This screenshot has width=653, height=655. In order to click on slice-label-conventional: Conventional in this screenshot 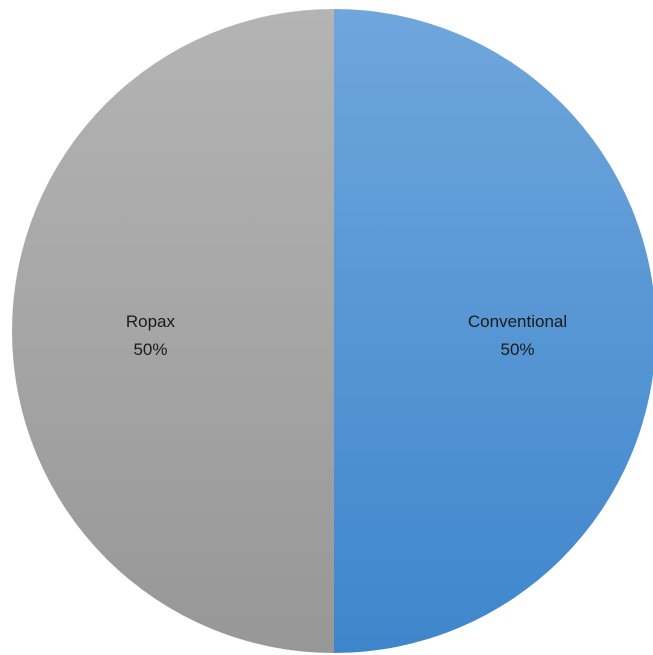, I will do `click(517, 321)`.